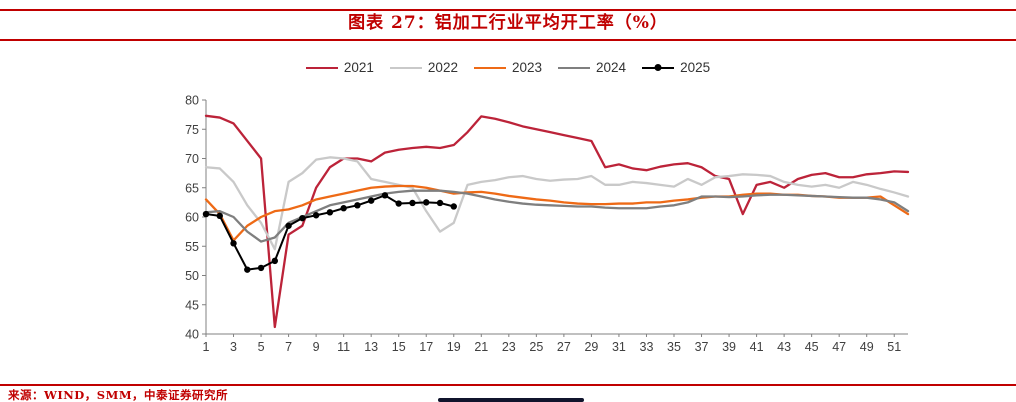 The height and width of the screenshot is (402, 1016). I want to click on legend-label-2021: 2021, so click(358, 67).